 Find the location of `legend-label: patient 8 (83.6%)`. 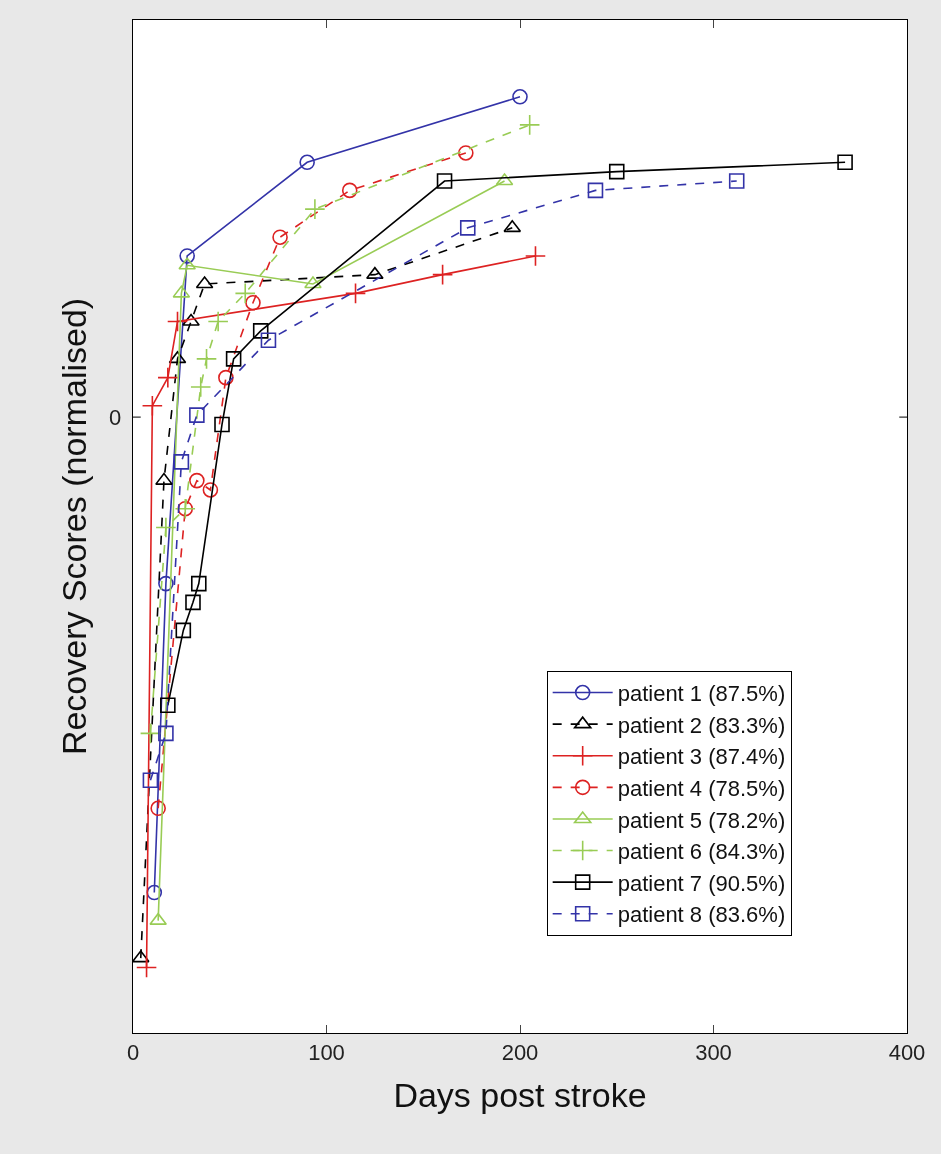

legend-label: patient 8 (83.6%) is located at coordinates (701, 915).